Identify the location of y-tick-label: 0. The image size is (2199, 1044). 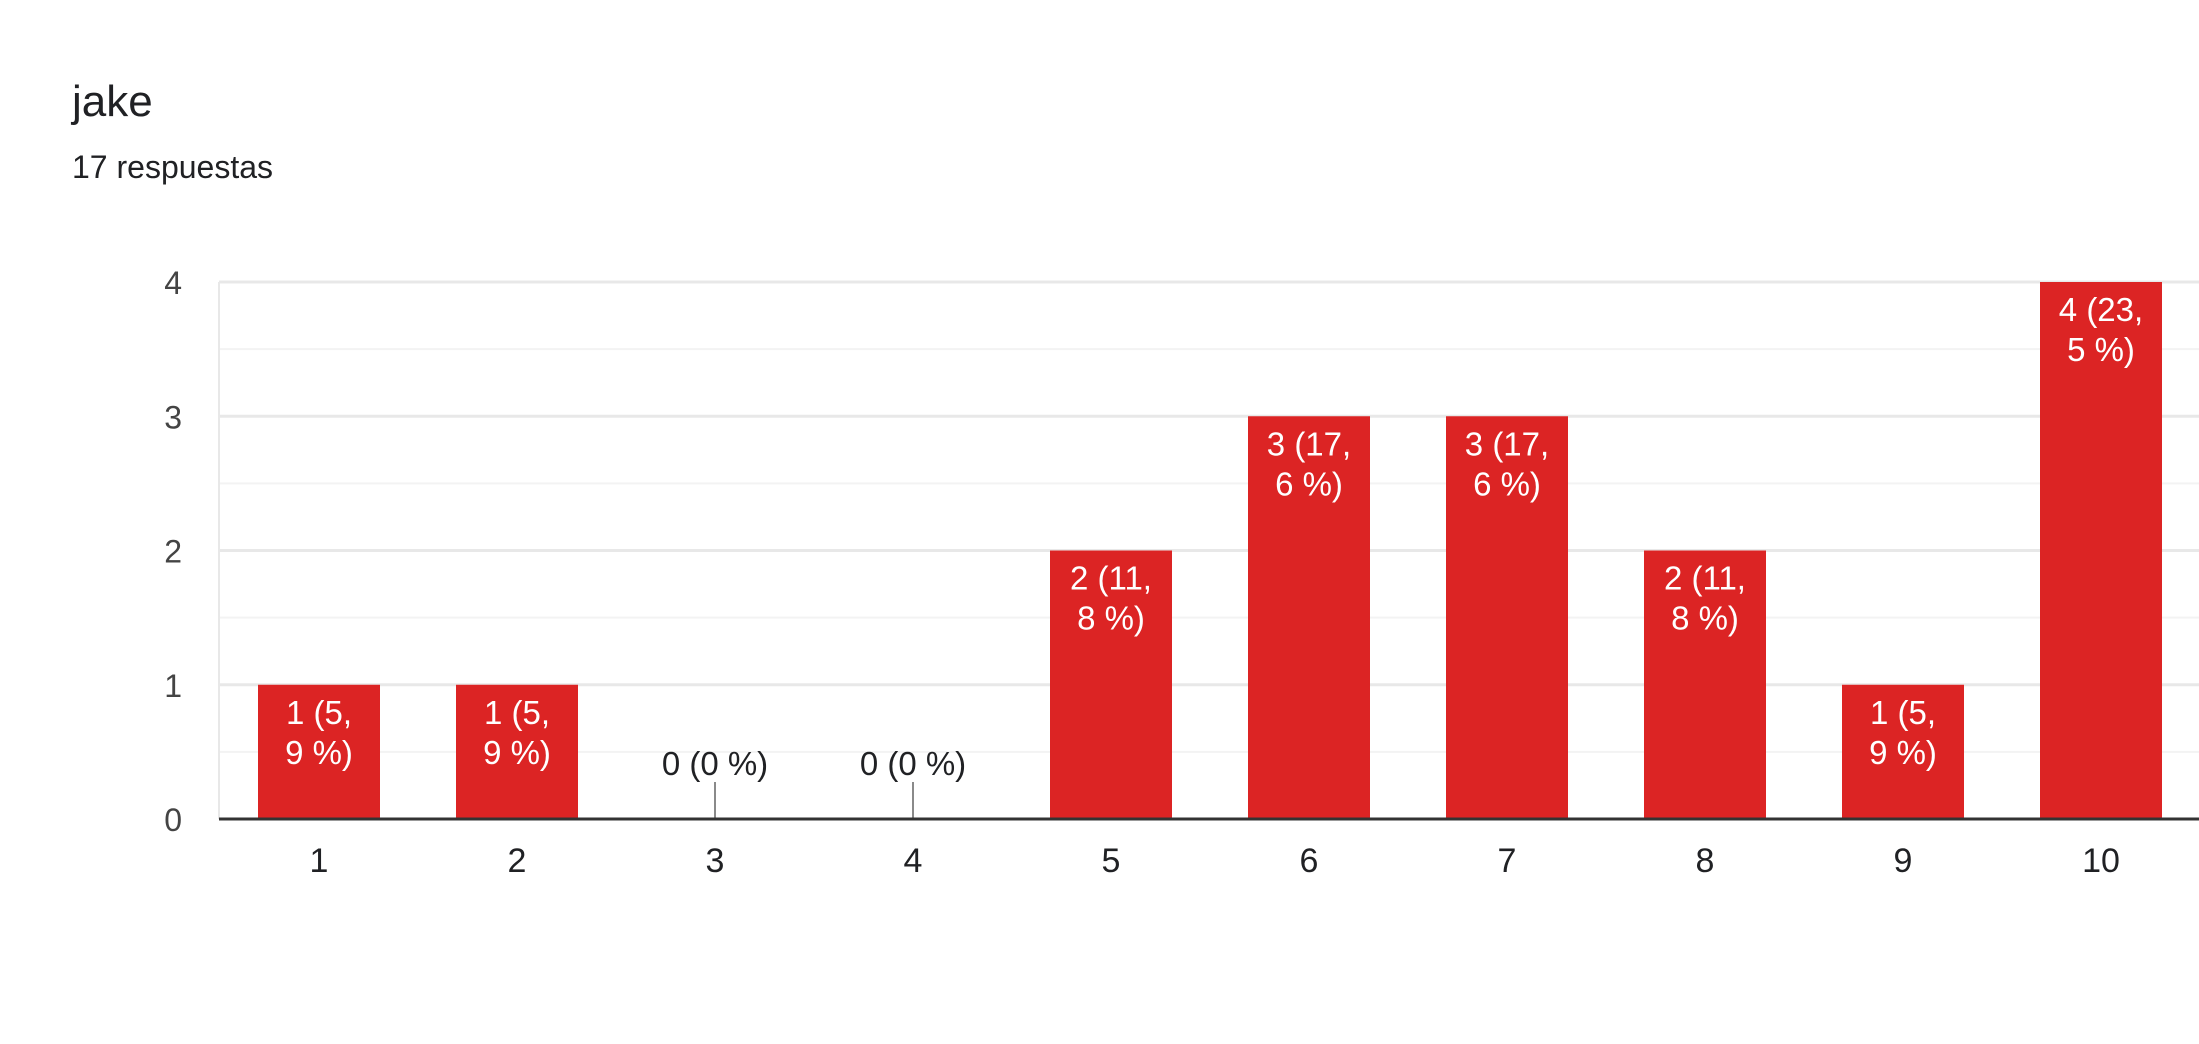
(173, 820).